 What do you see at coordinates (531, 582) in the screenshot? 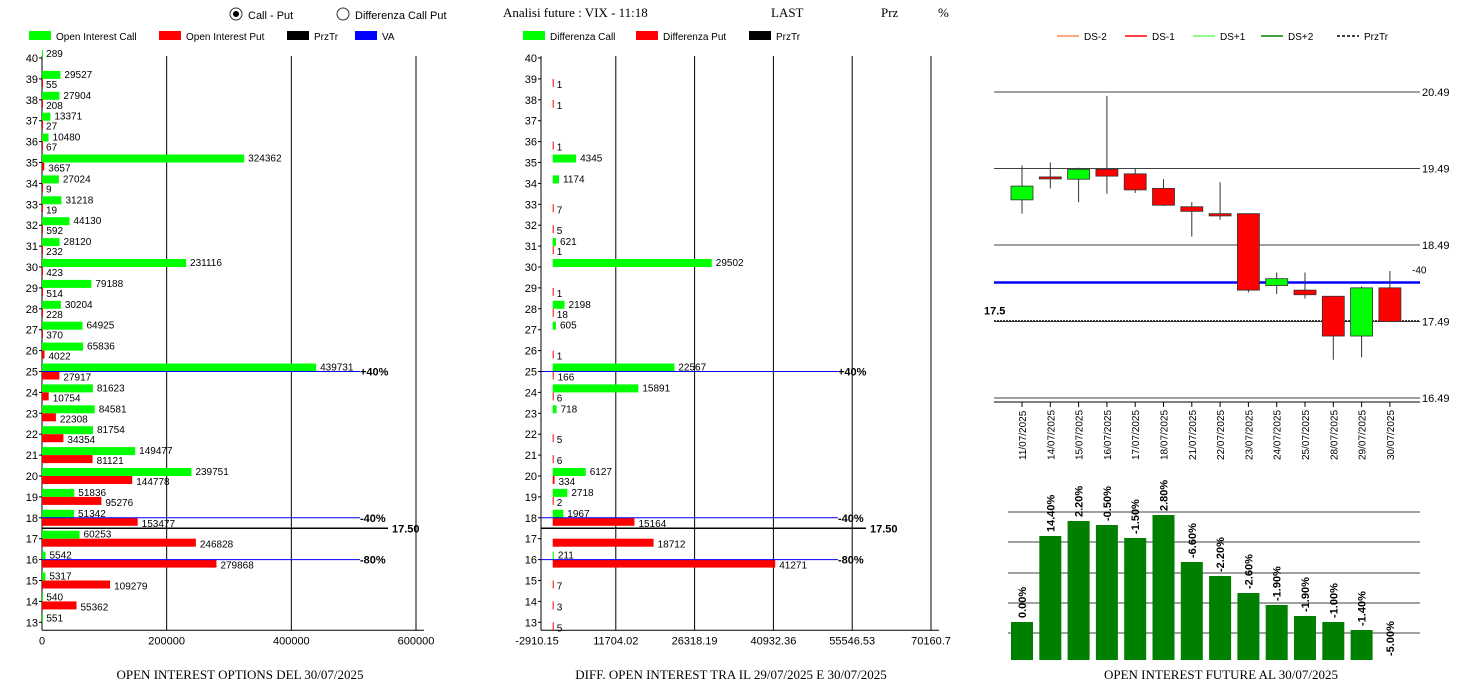
I see `strike-label: 15` at bounding box center [531, 582].